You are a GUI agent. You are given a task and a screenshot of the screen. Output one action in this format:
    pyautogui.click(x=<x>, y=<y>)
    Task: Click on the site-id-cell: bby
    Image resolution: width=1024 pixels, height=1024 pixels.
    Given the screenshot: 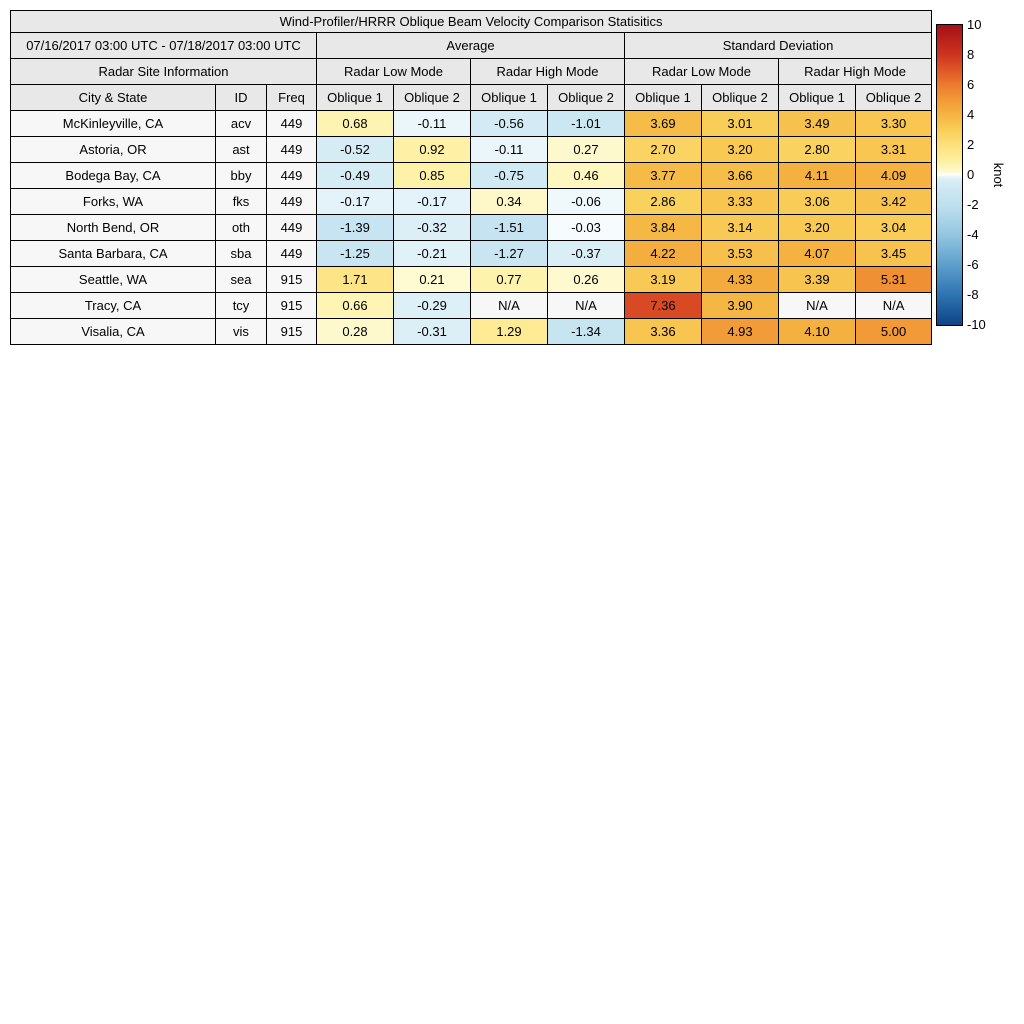 What is the action you would take?
    pyautogui.click(x=241, y=175)
    